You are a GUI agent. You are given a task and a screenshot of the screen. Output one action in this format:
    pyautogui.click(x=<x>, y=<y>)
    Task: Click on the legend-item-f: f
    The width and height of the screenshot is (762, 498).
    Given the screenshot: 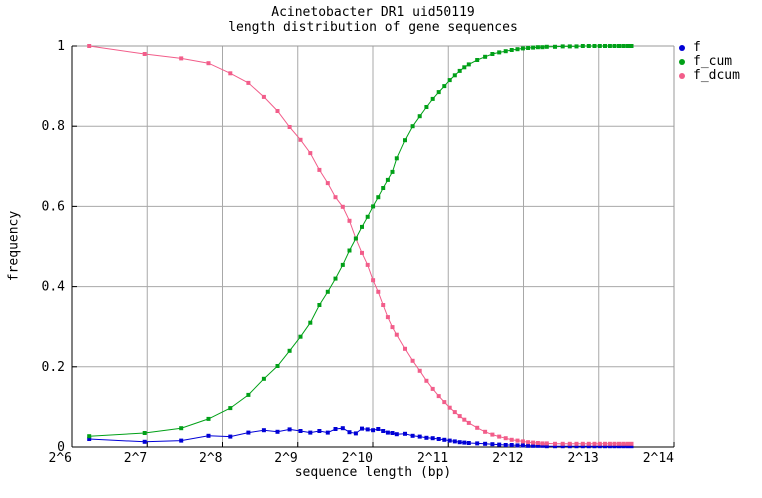 What is the action you would take?
    pyautogui.click(x=709, y=48)
    